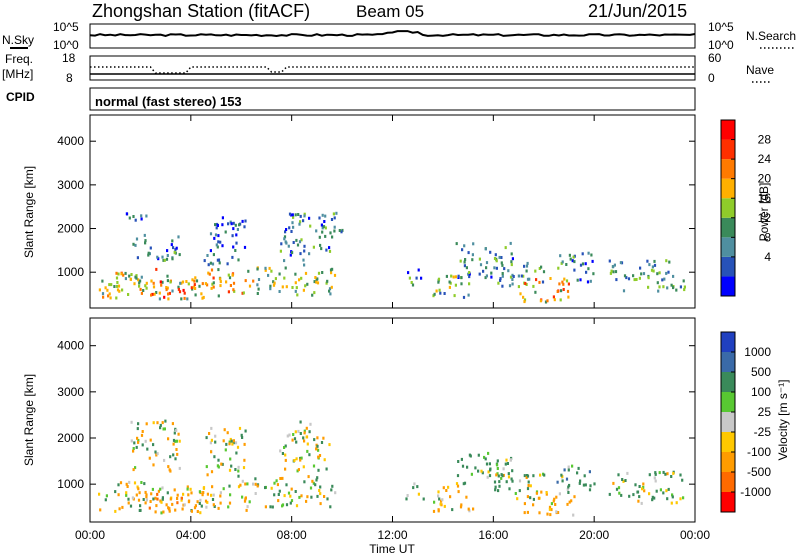 Image resolution: width=800 pixels, height=554 pixels. I want to click on freq-label: Freq., so click(19, 59).